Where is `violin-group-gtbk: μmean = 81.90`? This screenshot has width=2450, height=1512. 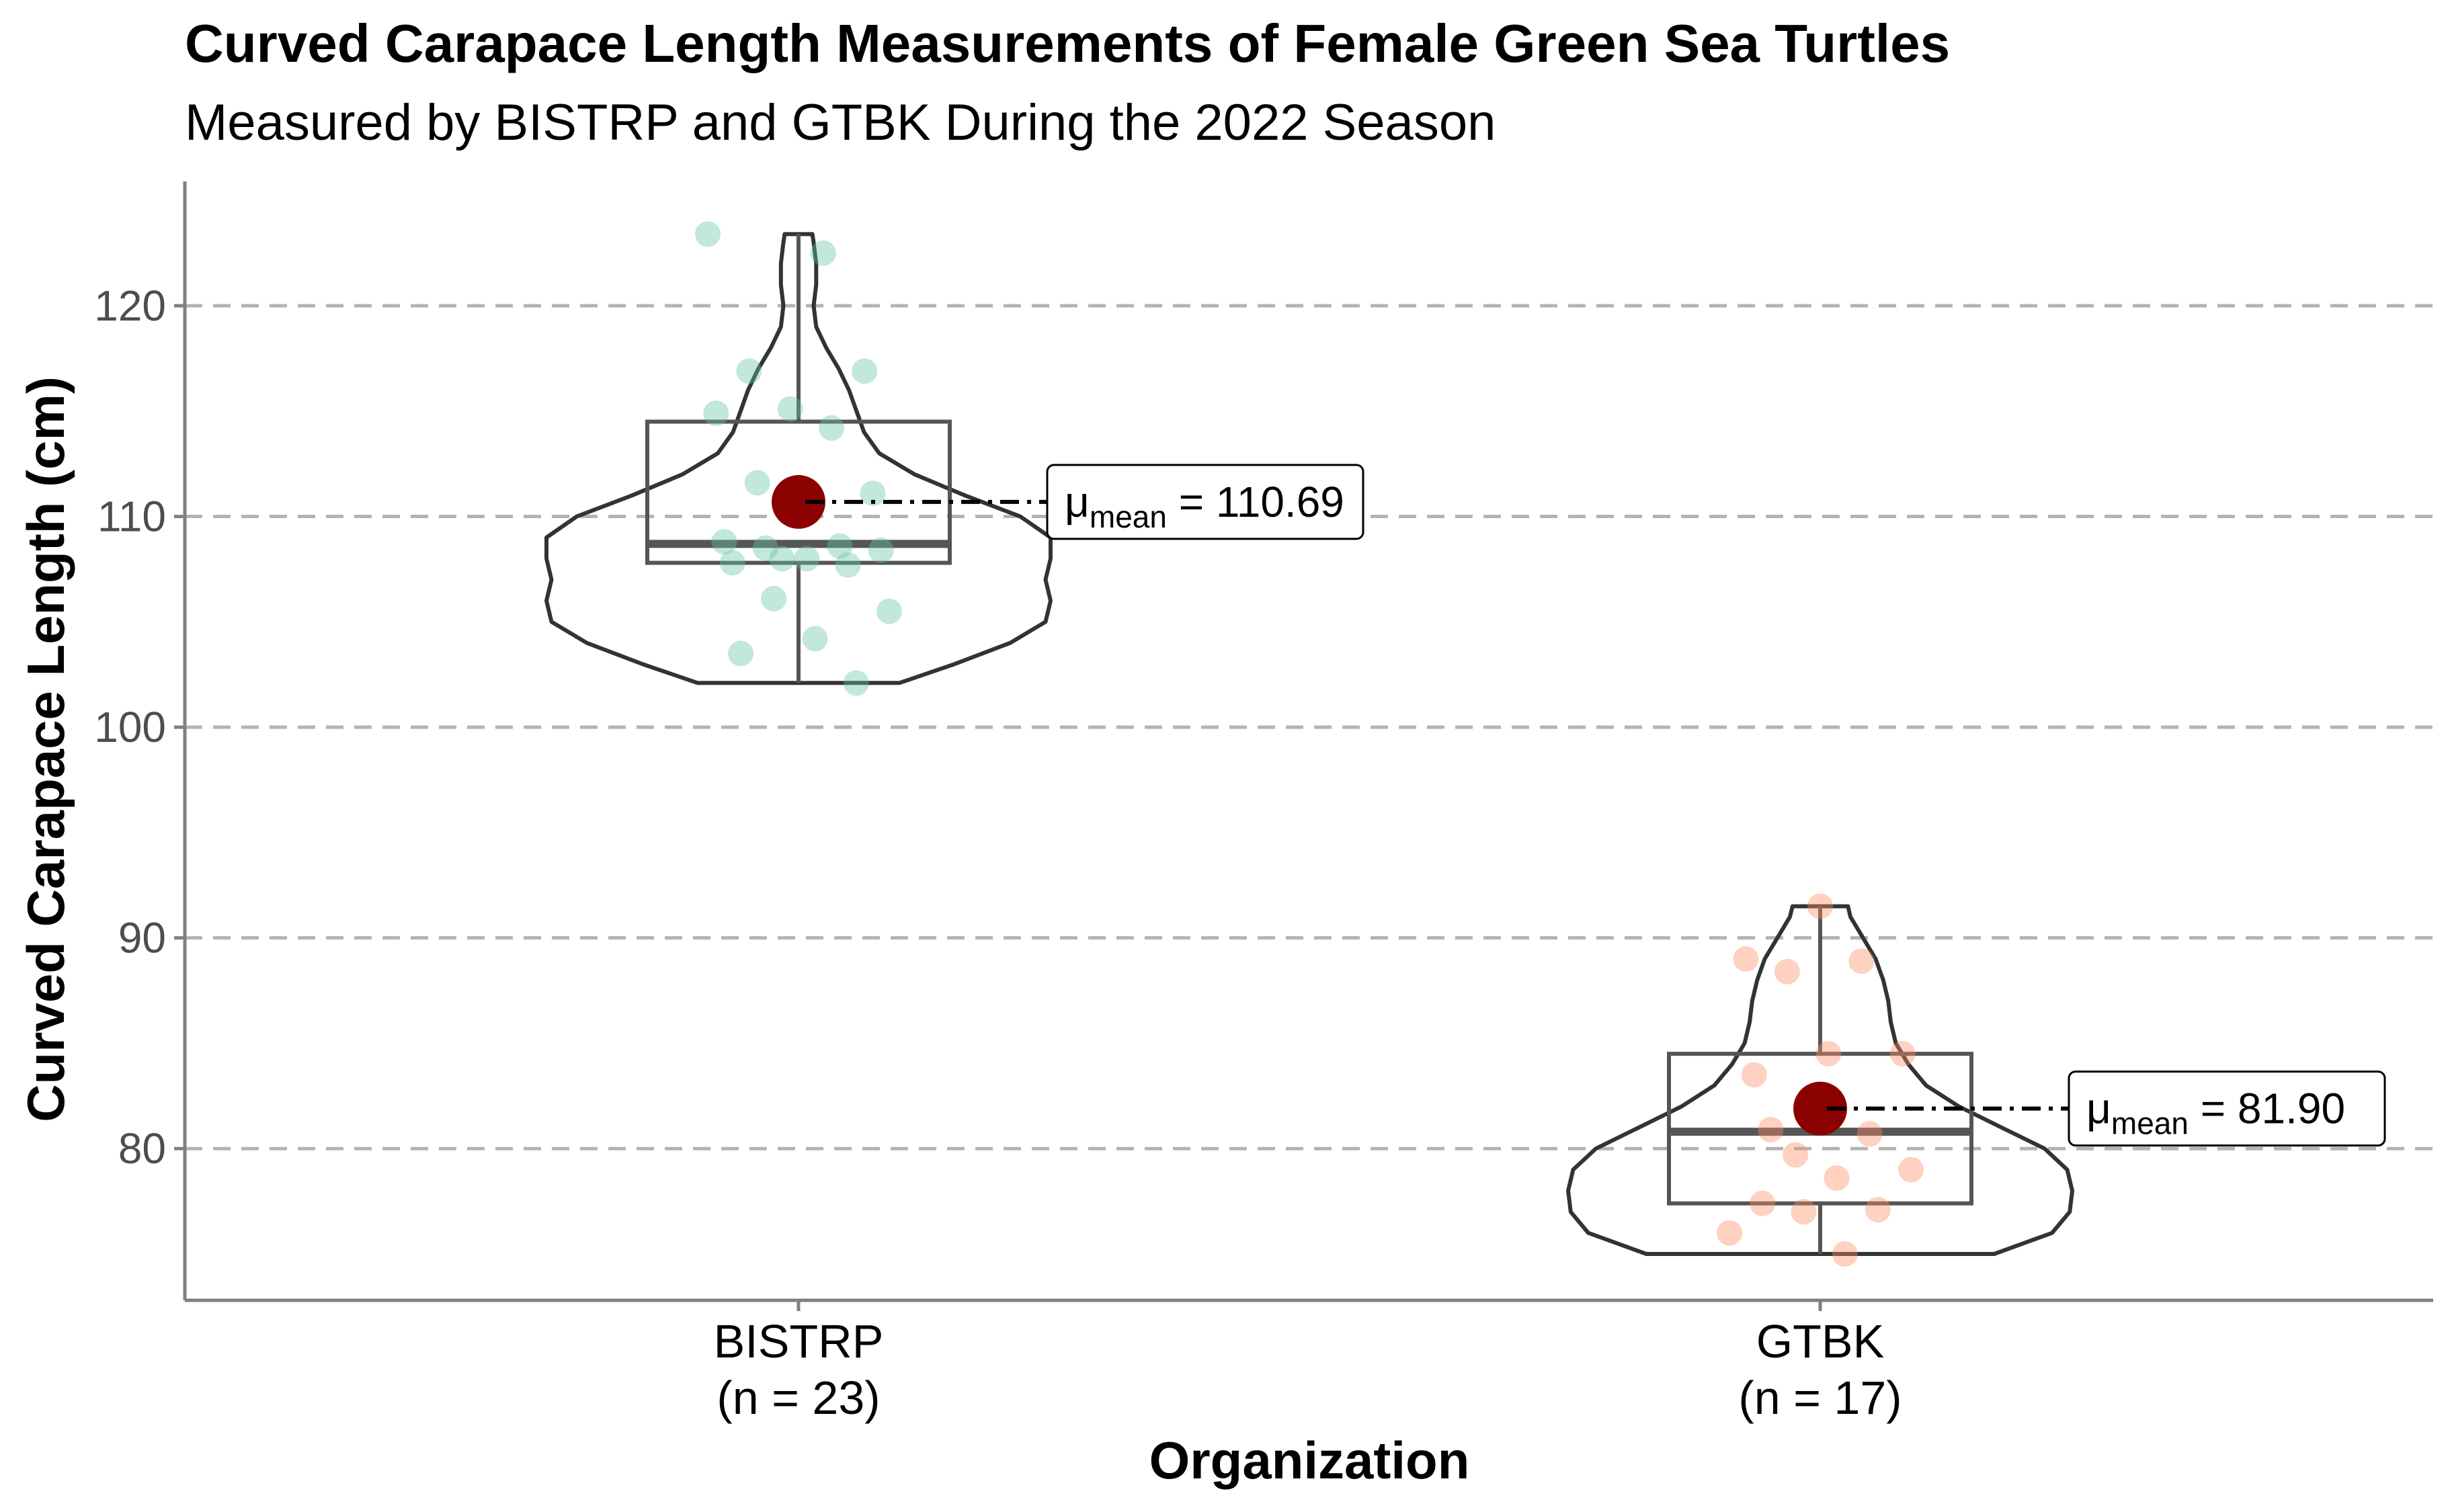
violin-group-gtbk: μmean = 81.90 is located at coordinates (1976, 1080).